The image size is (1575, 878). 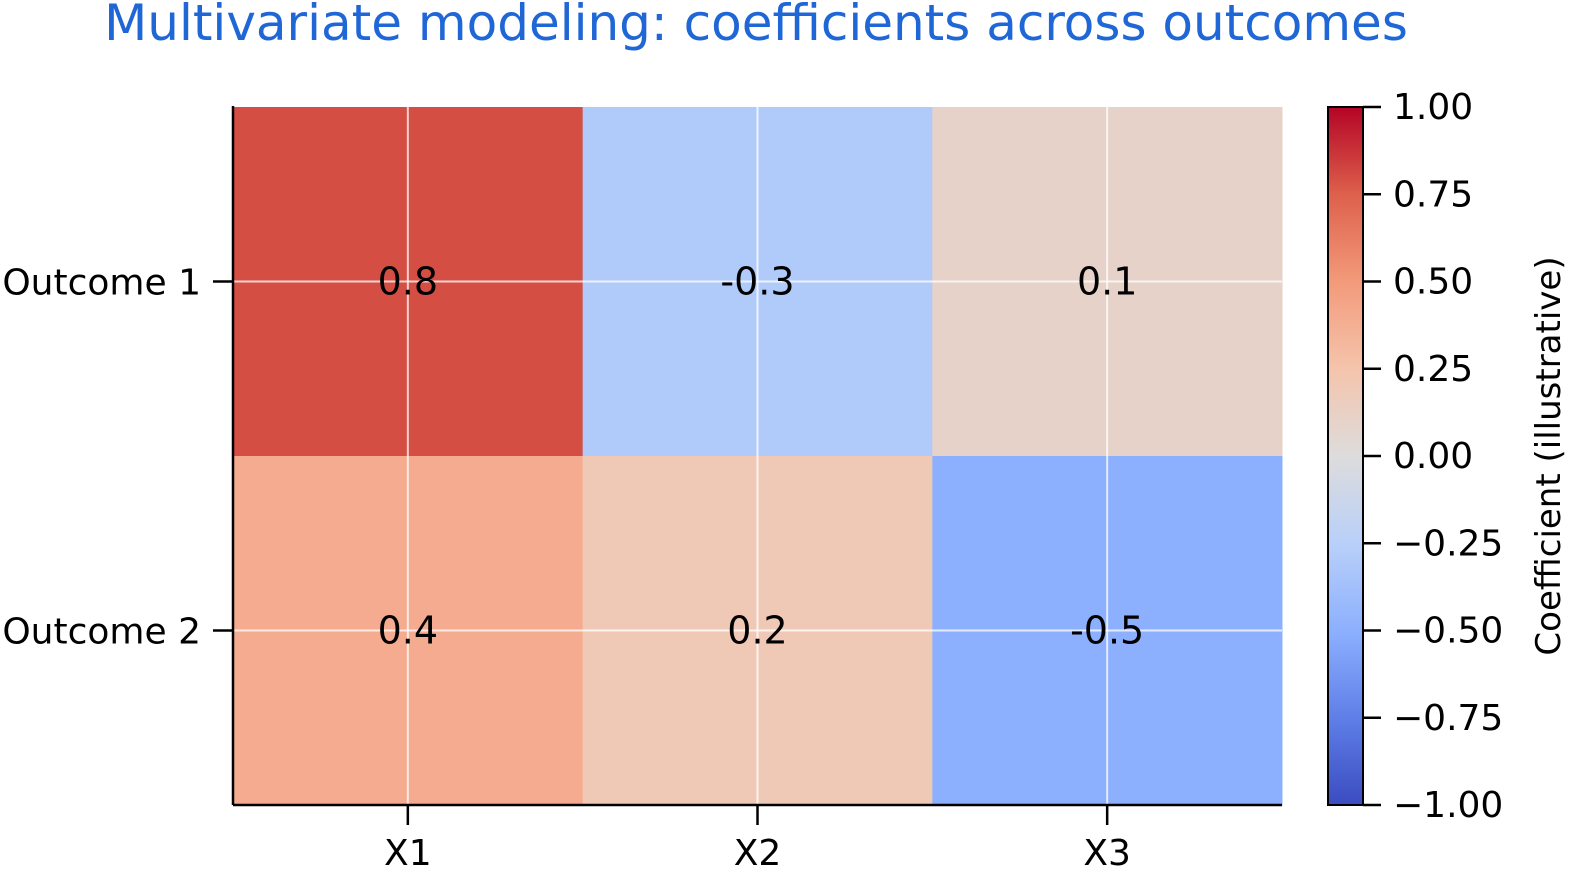 What do you see at coordinates (757, 631) in the screenshot?
I see `cell-value-label: 0.2` at bounding box center [757, 631].